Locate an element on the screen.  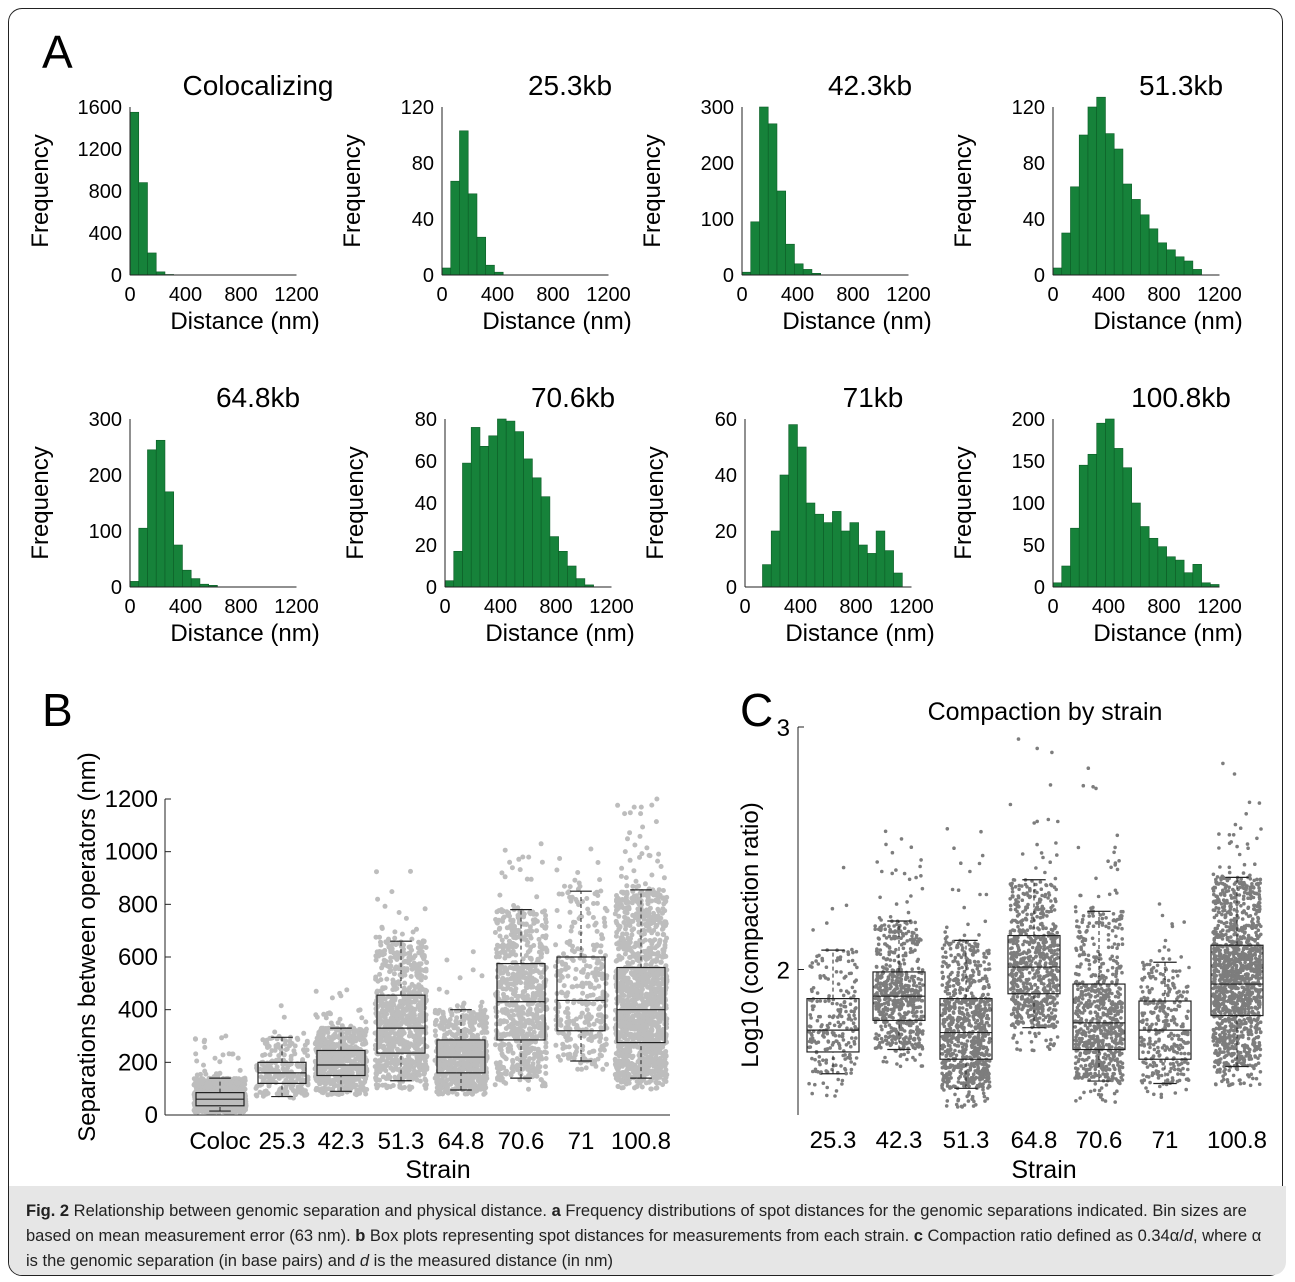
y-tick-label: 20 is located at coordinates (726, 532).